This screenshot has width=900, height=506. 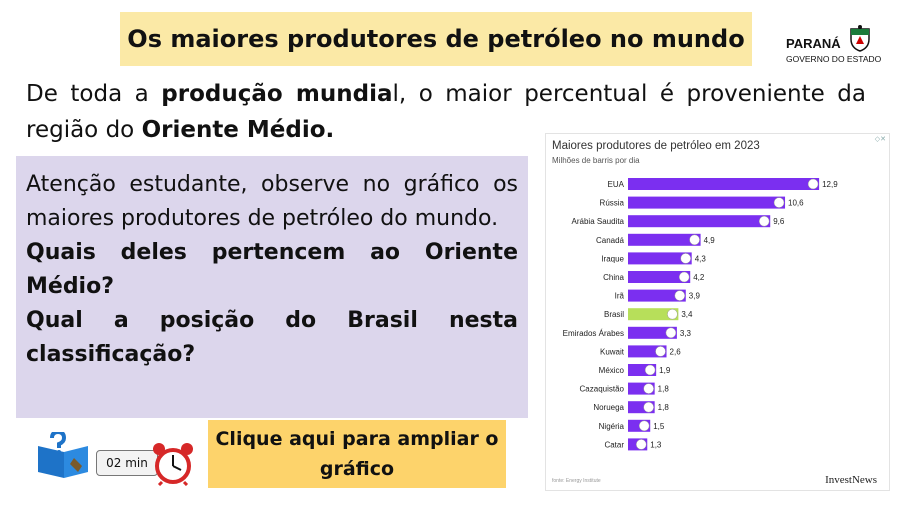 I want to click on category-label: Catar, so click(x=614, y=444).